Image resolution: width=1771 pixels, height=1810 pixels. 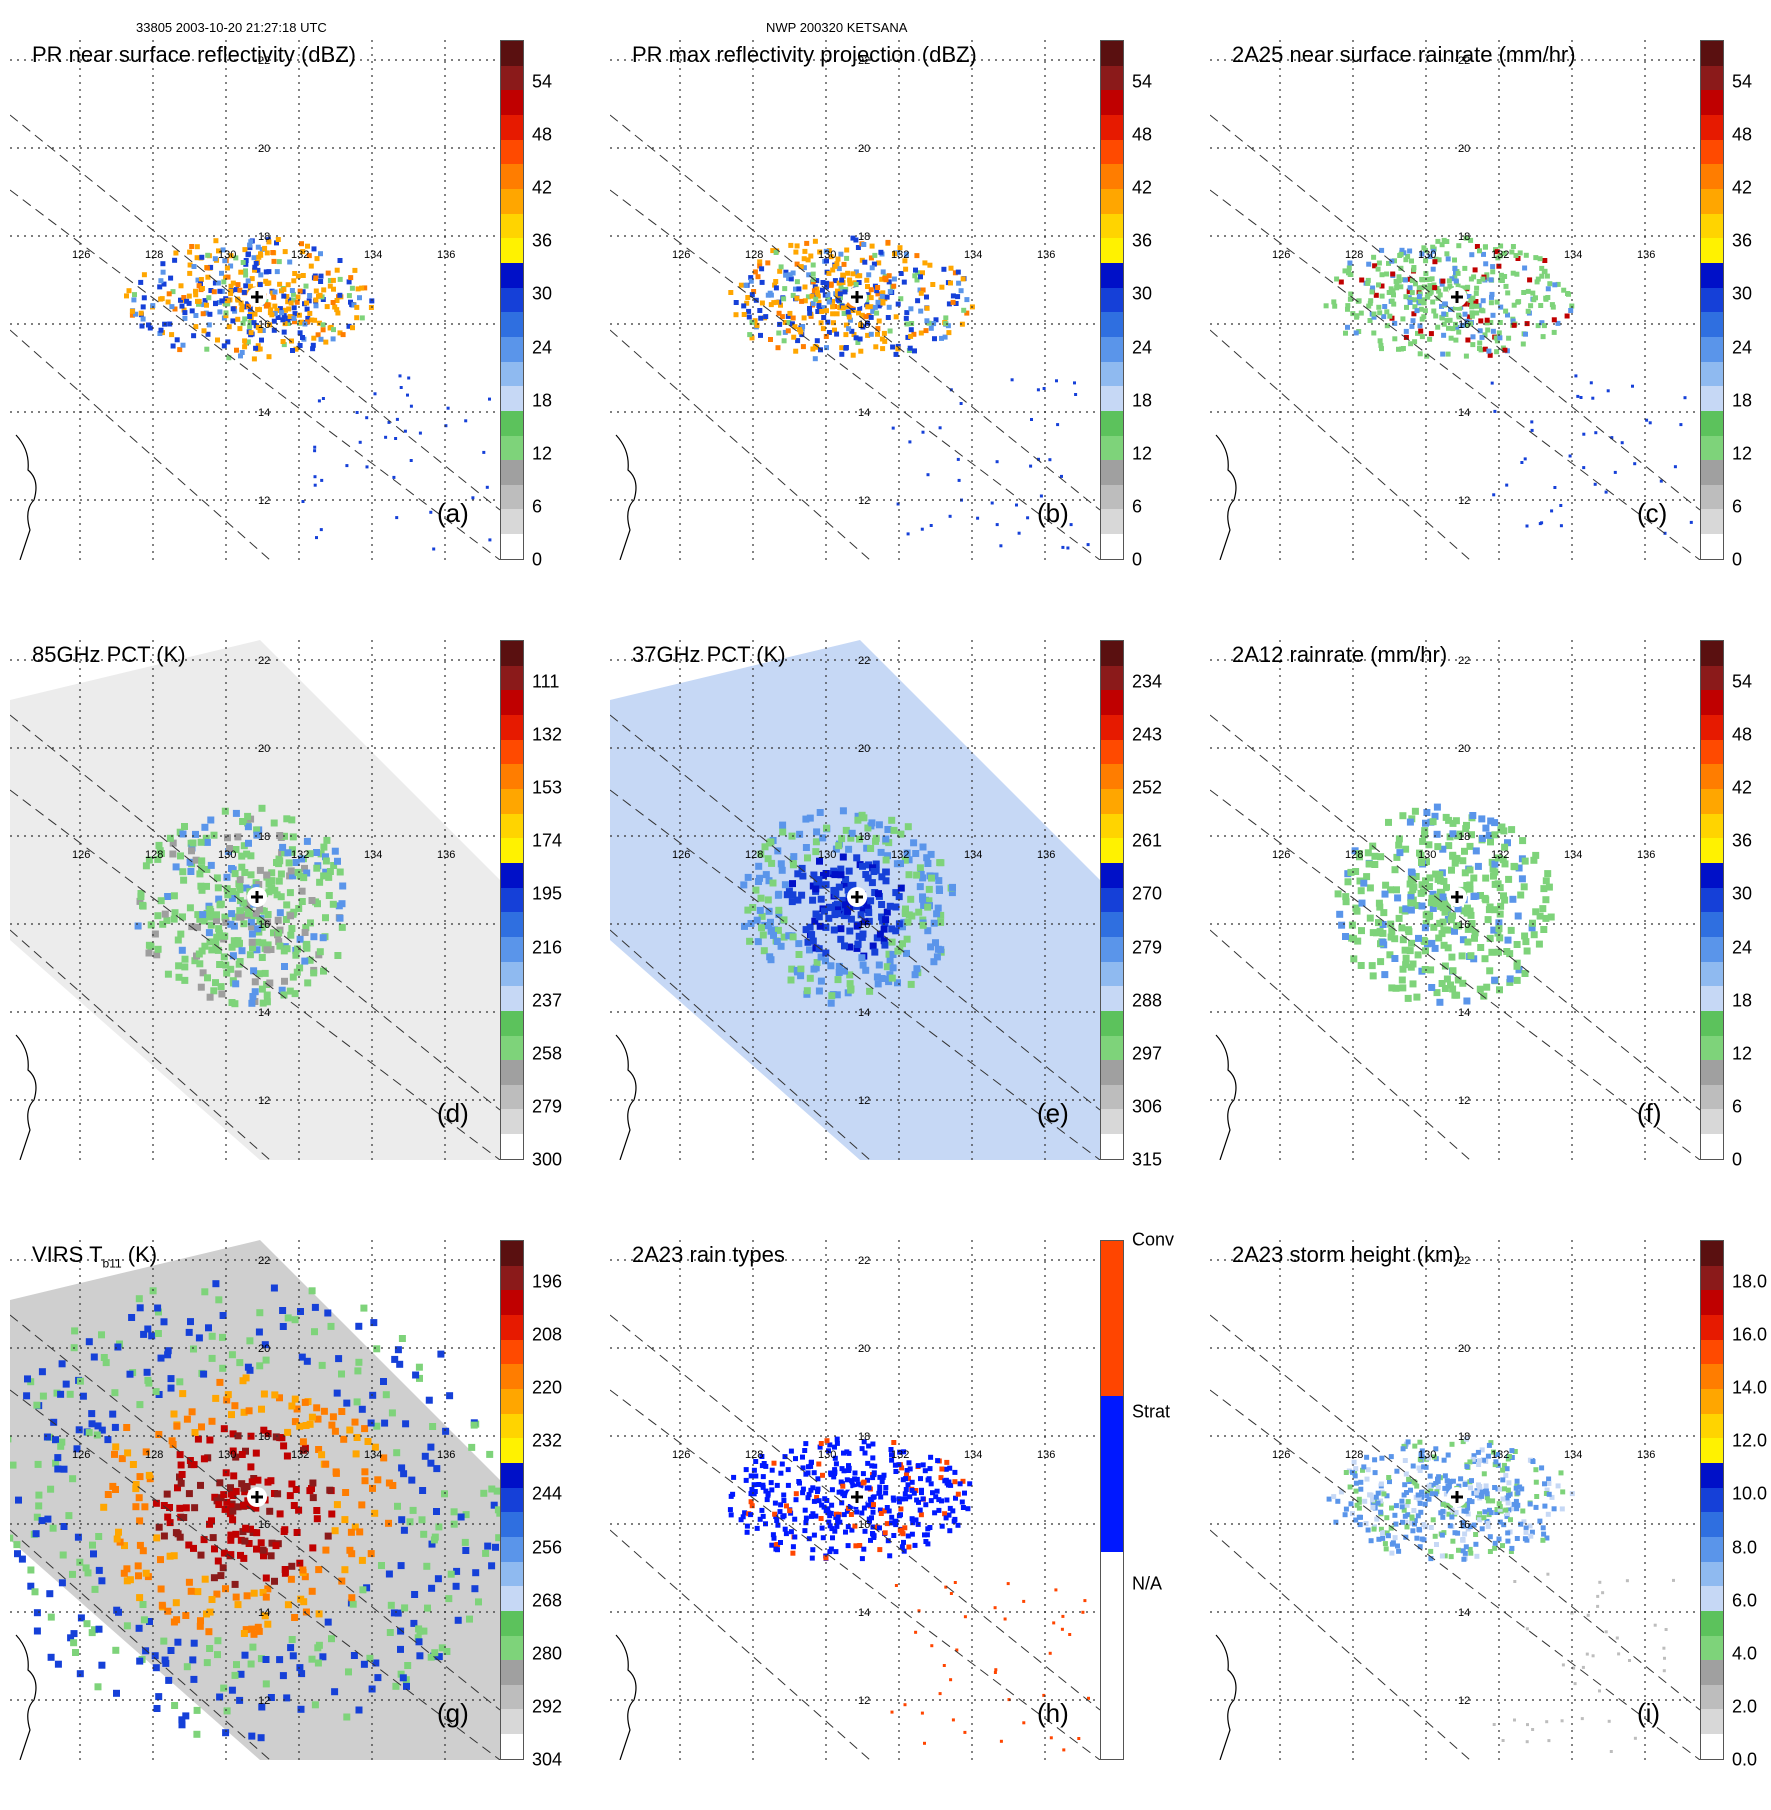 I want to click on panel-label: (e), so click(x=1053, y=1113).